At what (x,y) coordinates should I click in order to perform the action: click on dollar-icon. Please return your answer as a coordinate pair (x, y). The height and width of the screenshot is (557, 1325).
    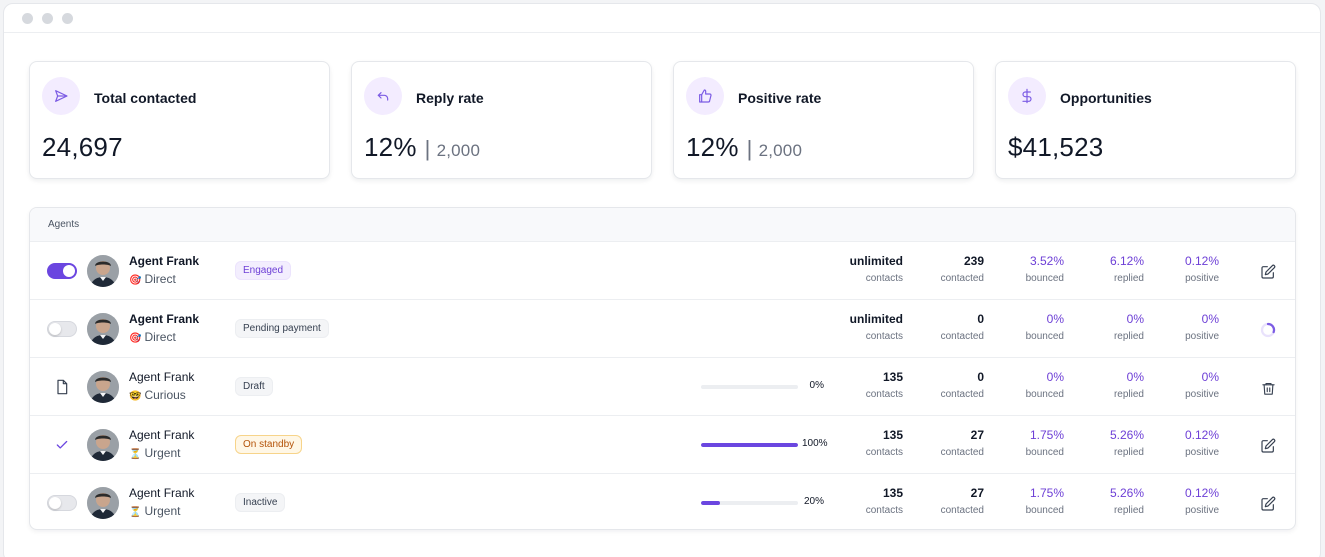
    Looking at the image, I should click on (1027, 96).